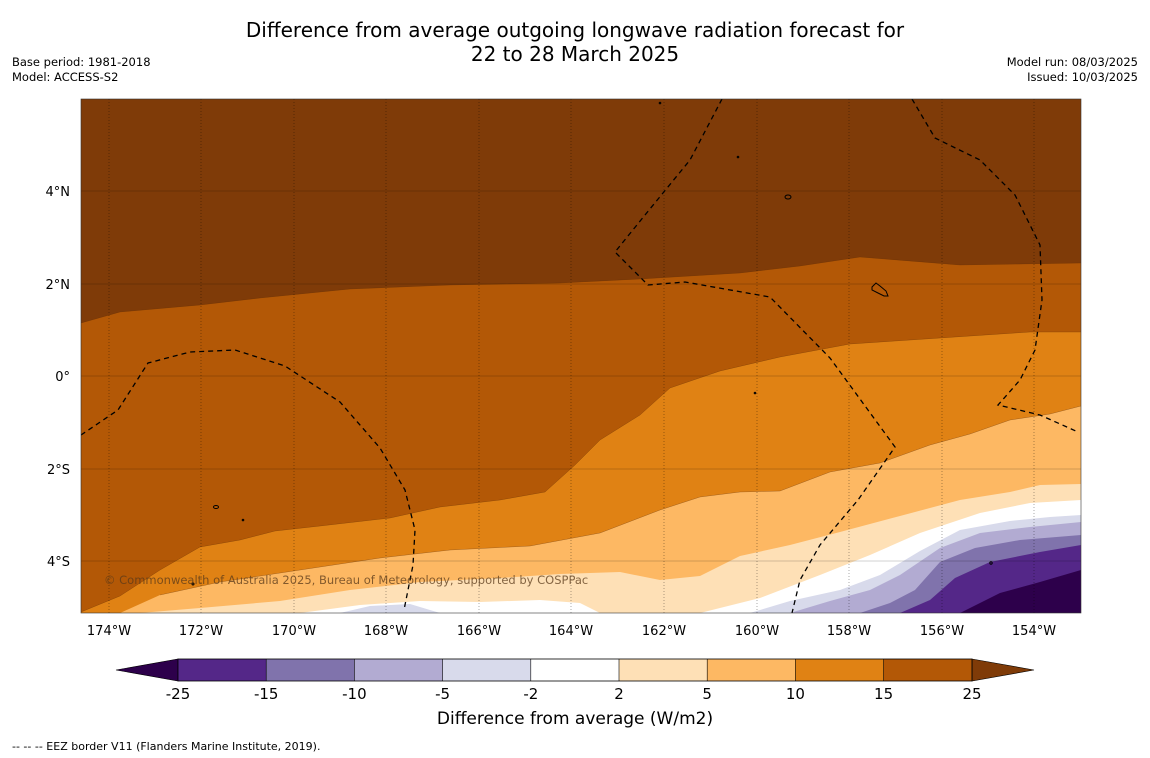  What do you see at coordinates (201, 631) in the screenshot?
I see `lon-label-172w: 172°W` at bounding box center [201, 631].